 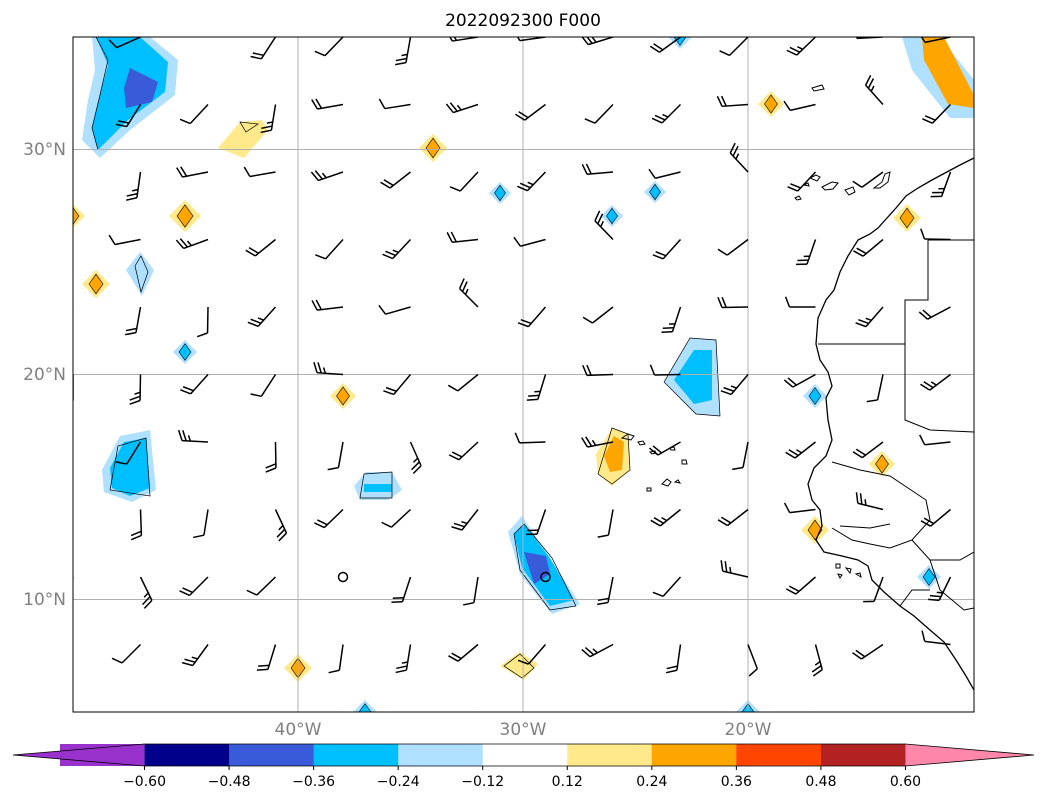 I want to click on longitude-labels: 40°W 30°W 20°W, so click(x=523, y=730).